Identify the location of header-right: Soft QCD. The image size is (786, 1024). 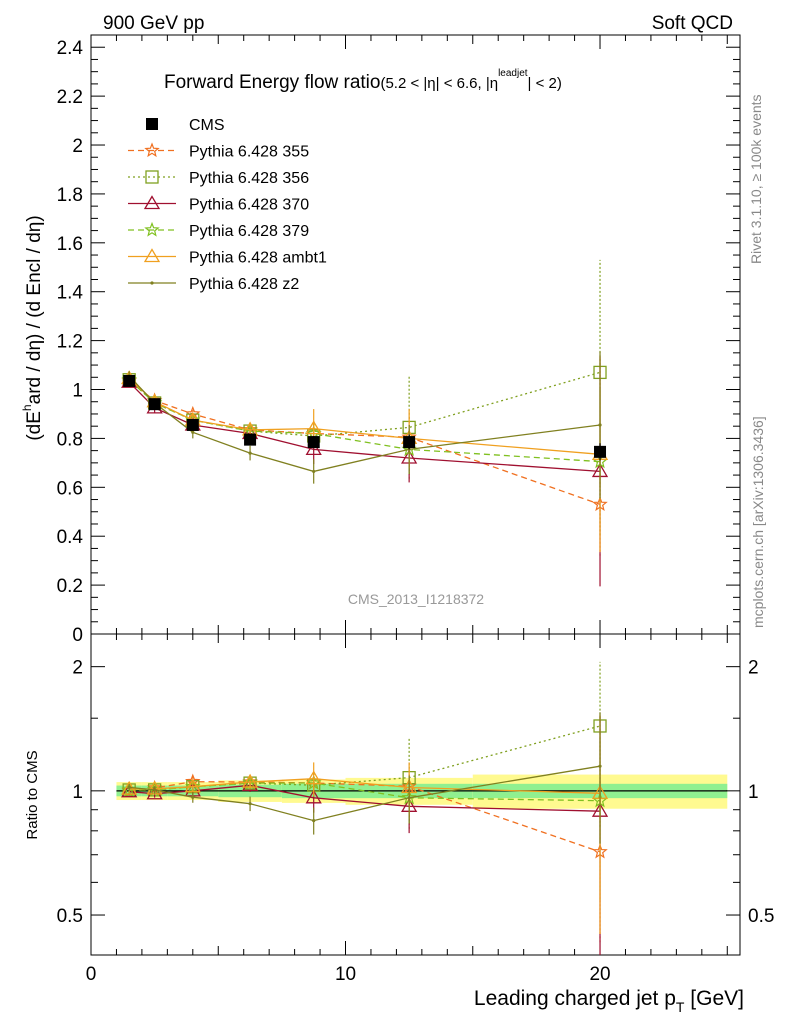
(692, 23).